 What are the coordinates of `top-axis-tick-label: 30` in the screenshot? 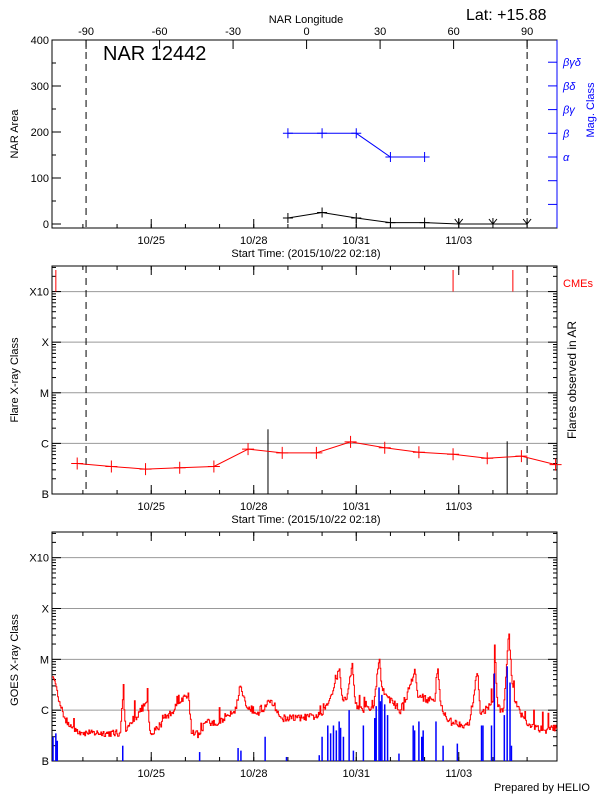 It's located at (380, 32).